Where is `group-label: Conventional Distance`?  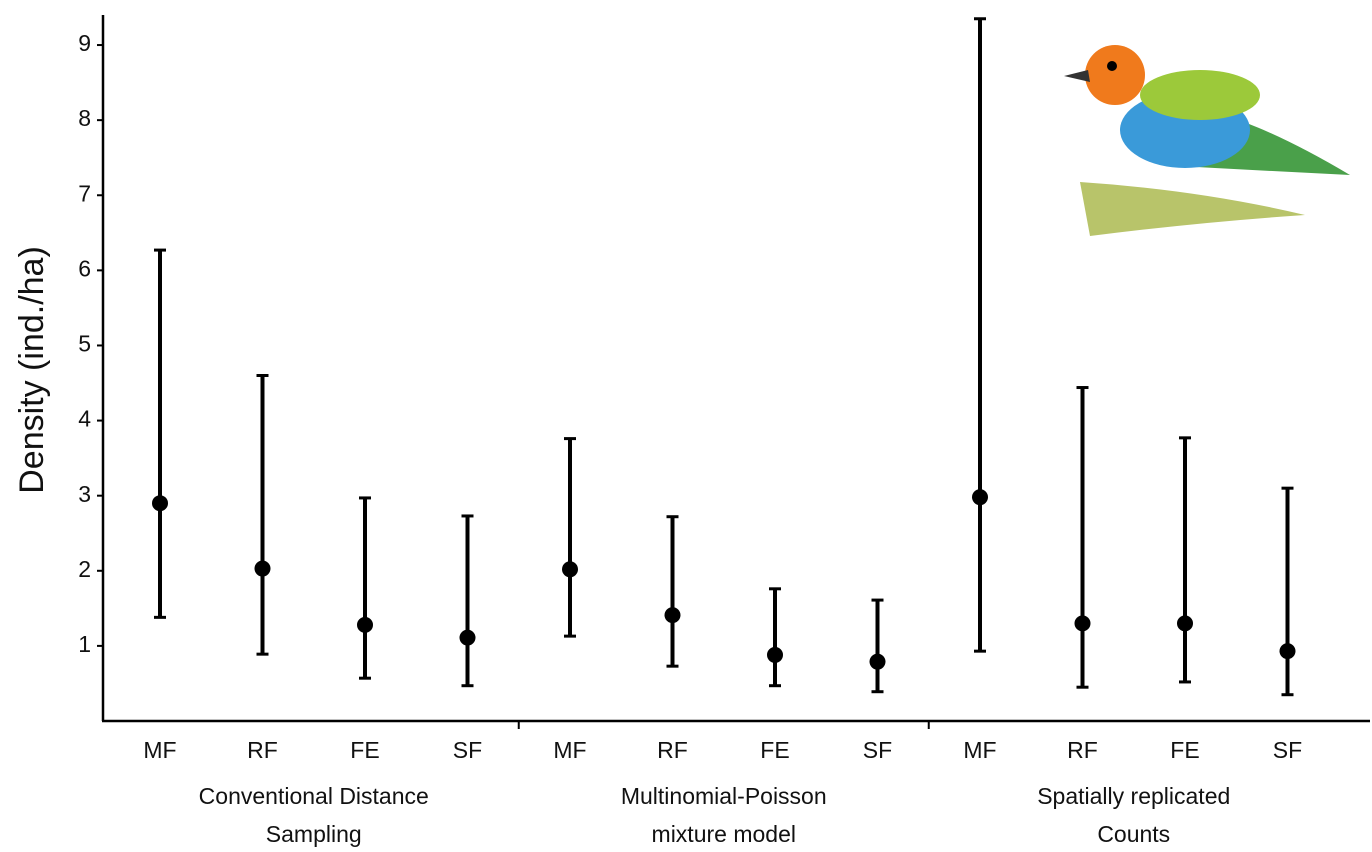
group-label: Conventional Distance is located at coordinates (314, 796).